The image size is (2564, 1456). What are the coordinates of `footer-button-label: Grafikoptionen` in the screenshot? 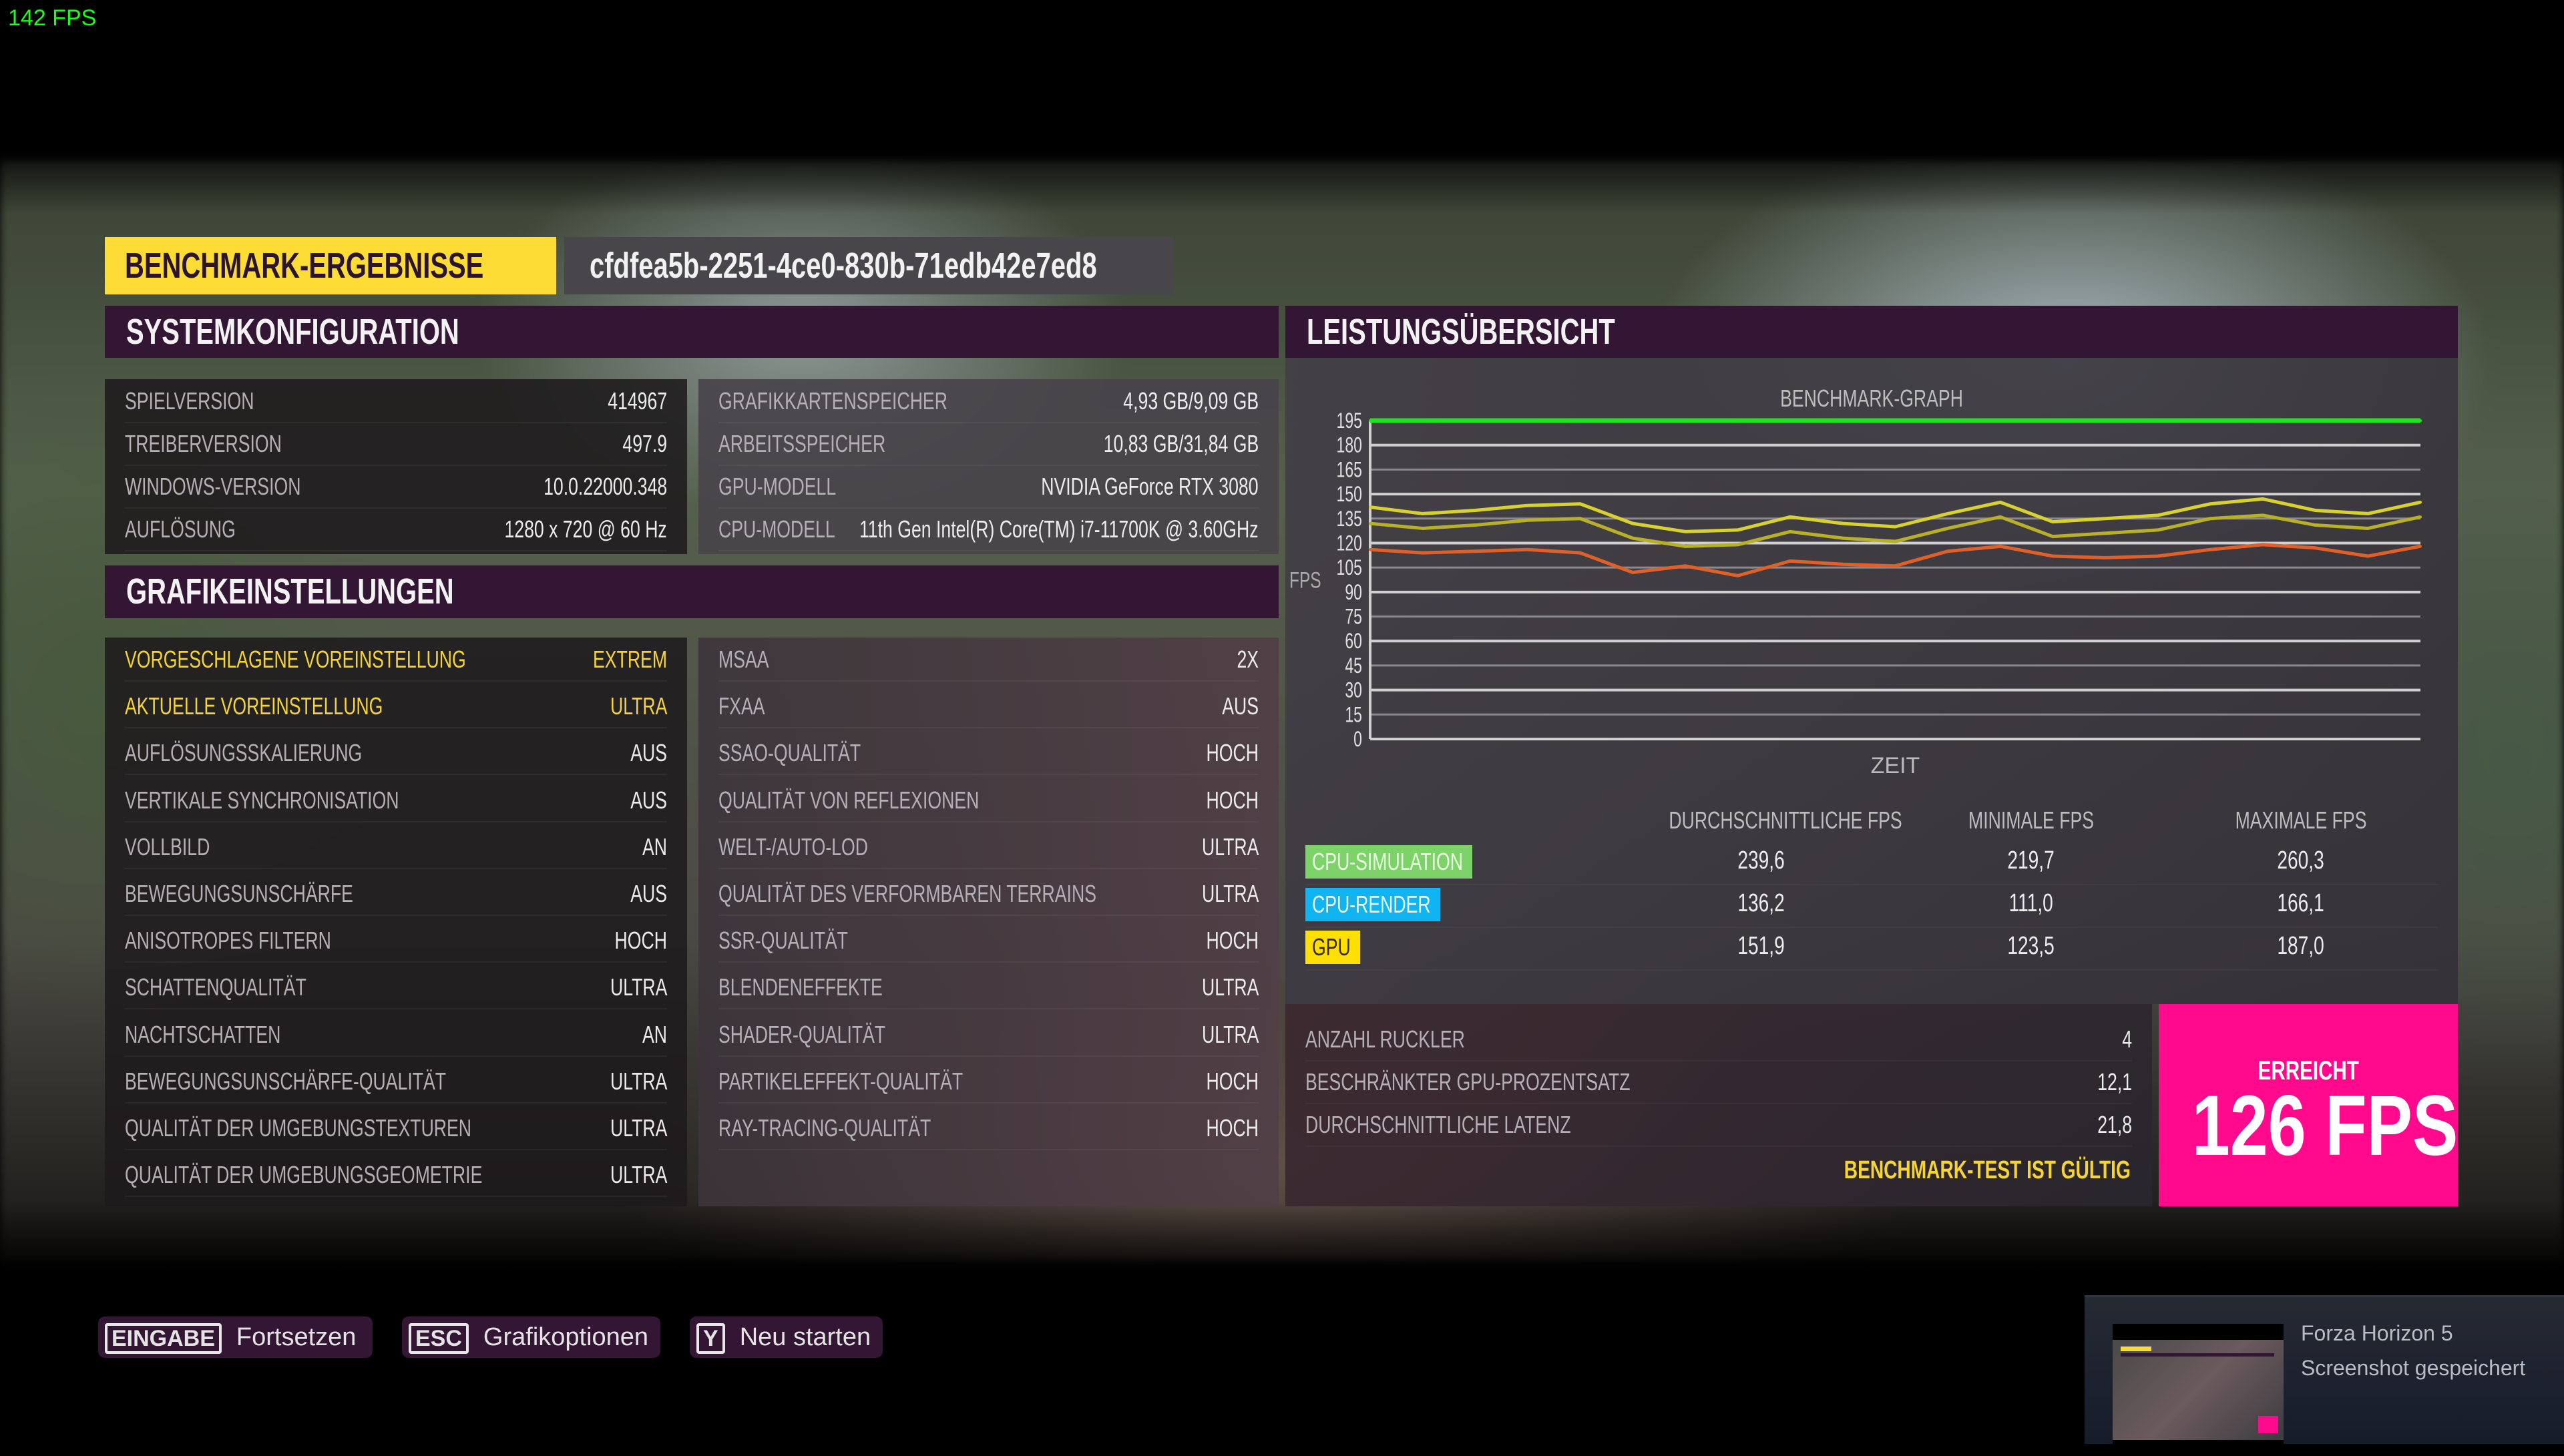 It's located at (566, 1337).